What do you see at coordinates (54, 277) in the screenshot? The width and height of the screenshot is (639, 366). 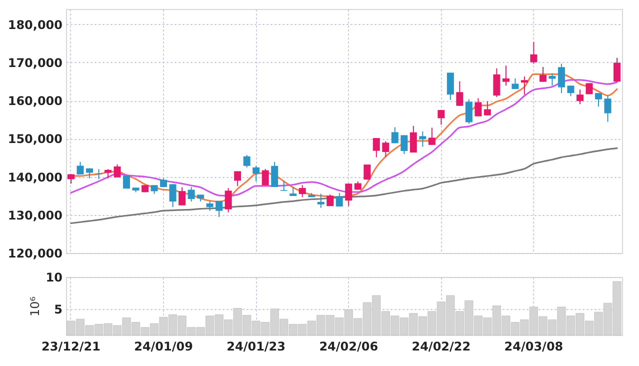 I see `y-tick-label: 10` at bounding box center [54, 277].